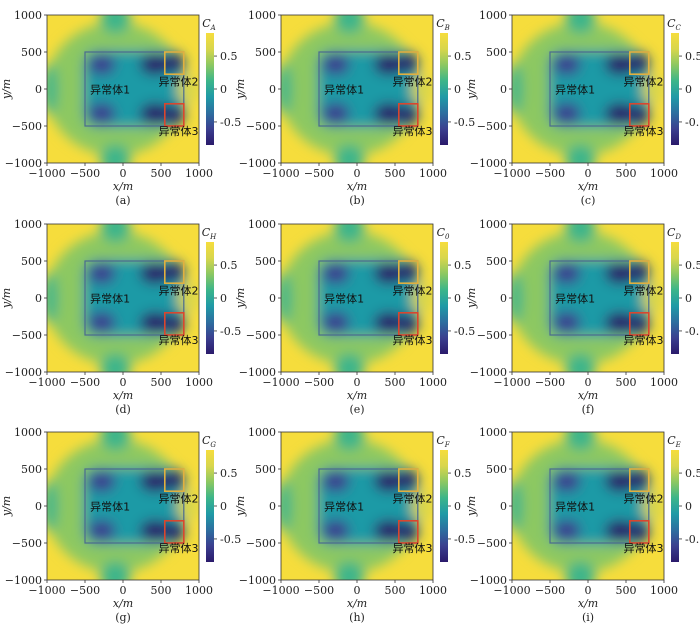  Describe the element at coordinates (213, 237) in the screenshot. I see `colorbar-subscript: H` at that location.